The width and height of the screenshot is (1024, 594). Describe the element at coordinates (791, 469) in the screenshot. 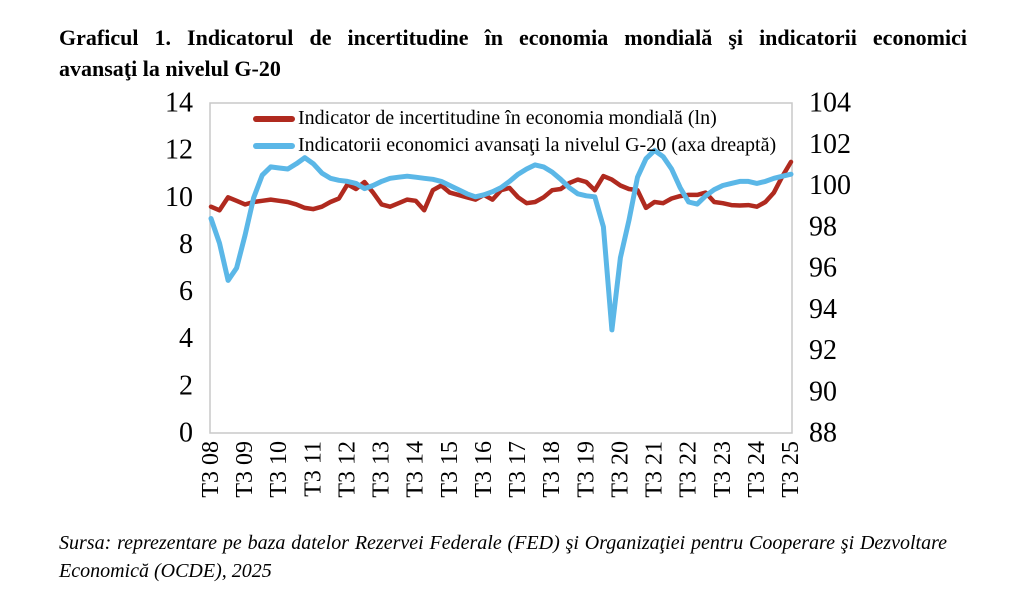

I see `x-axis-tick-label: T3 25` at that location.